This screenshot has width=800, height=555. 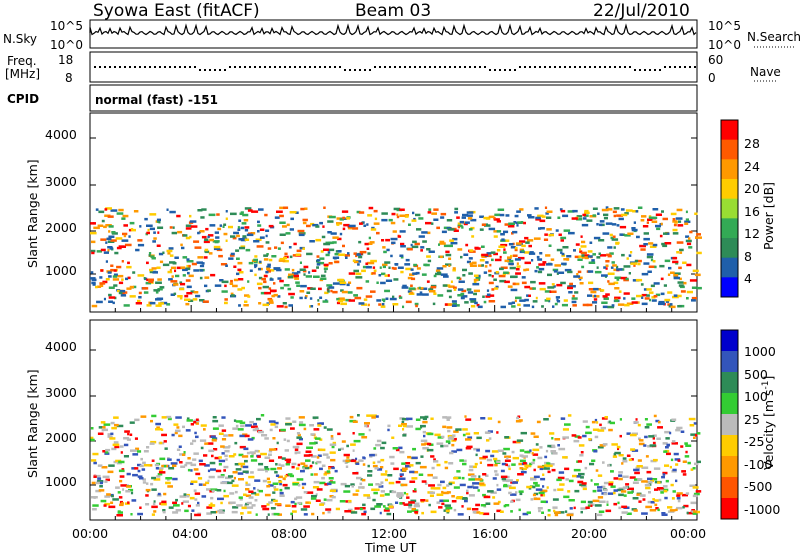 What do you see at coordinates (641, 11) in the screenshot?
I see `date-label: 22/Jul/2010` at bounding box center [641, 11].